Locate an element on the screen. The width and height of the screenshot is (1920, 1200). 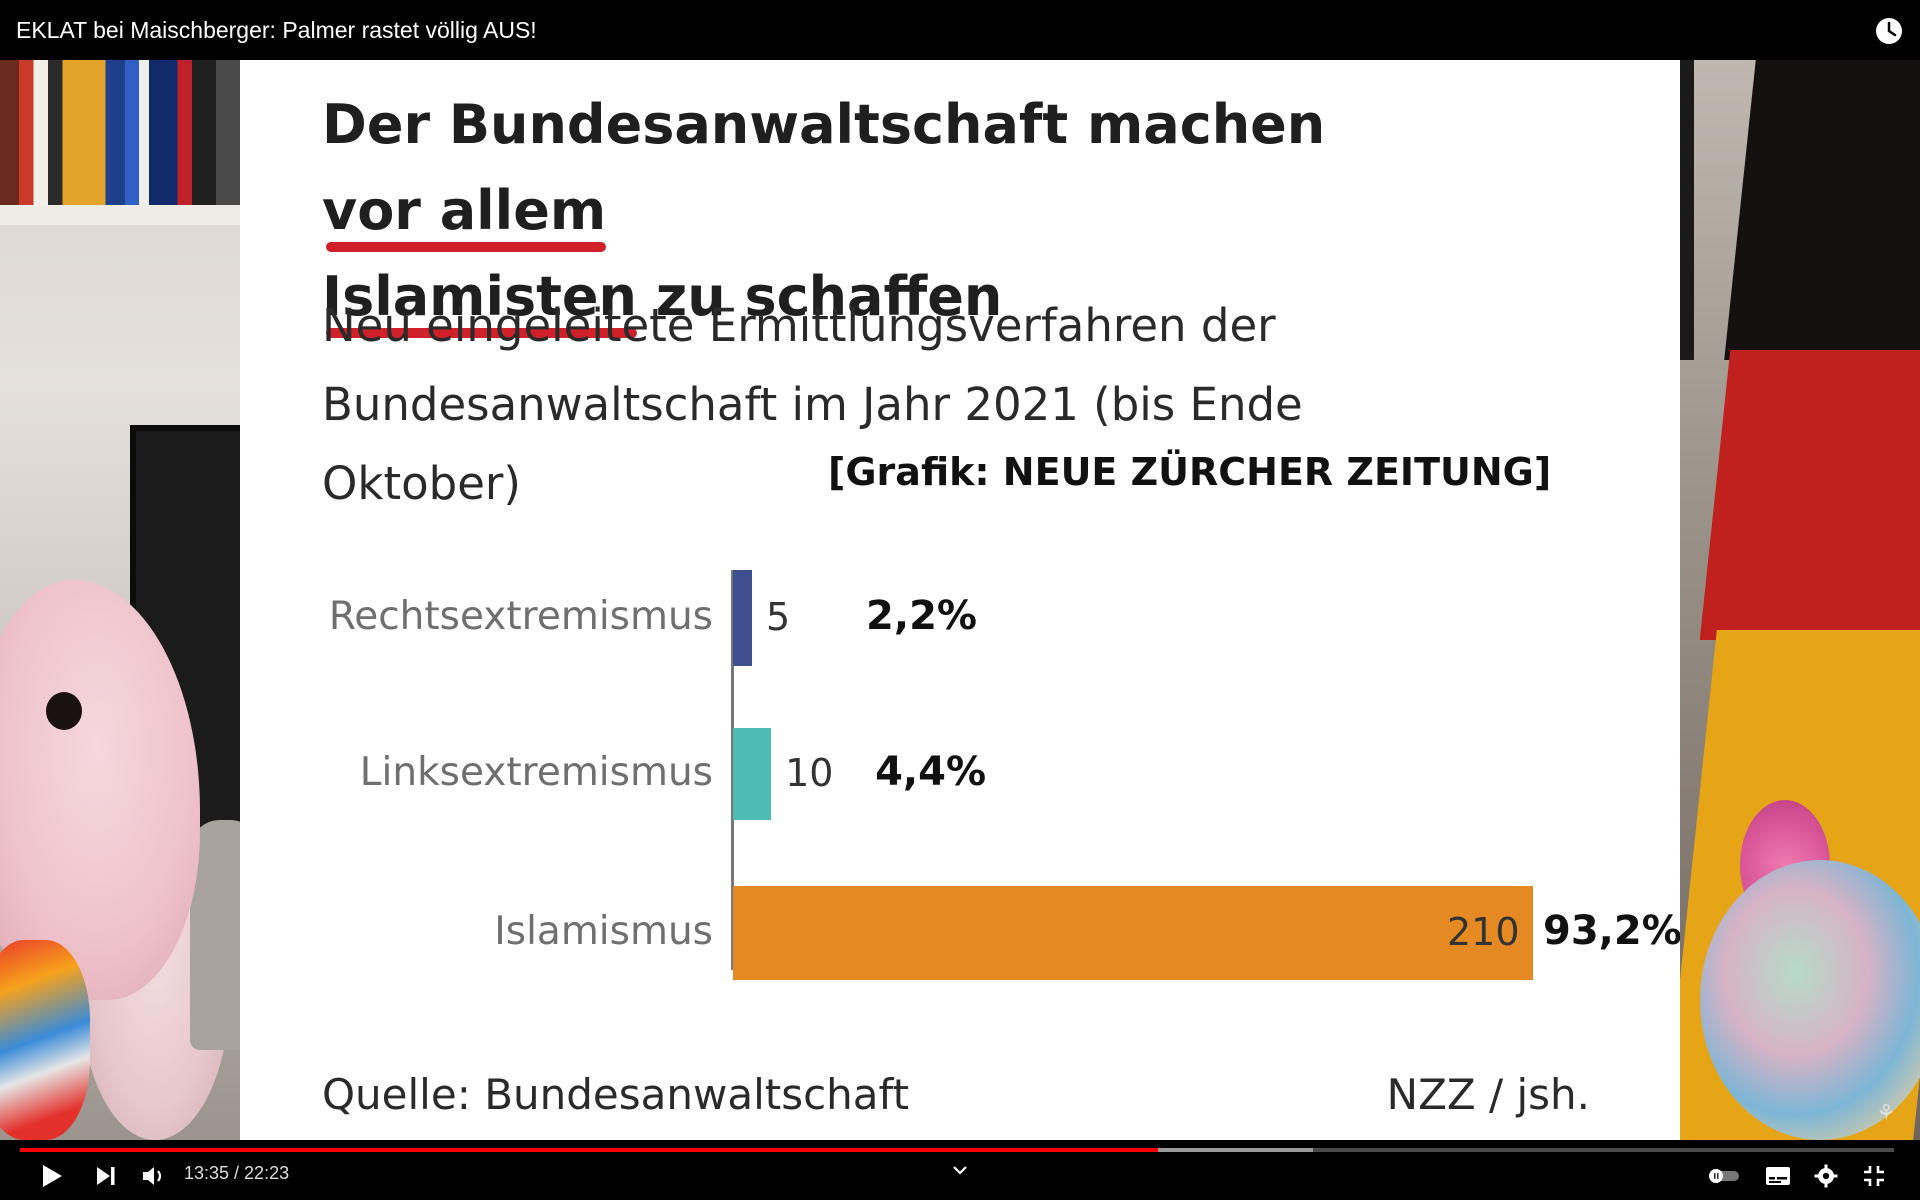
autoplay-toggle-icon is located at coordinates (1724, 1176).